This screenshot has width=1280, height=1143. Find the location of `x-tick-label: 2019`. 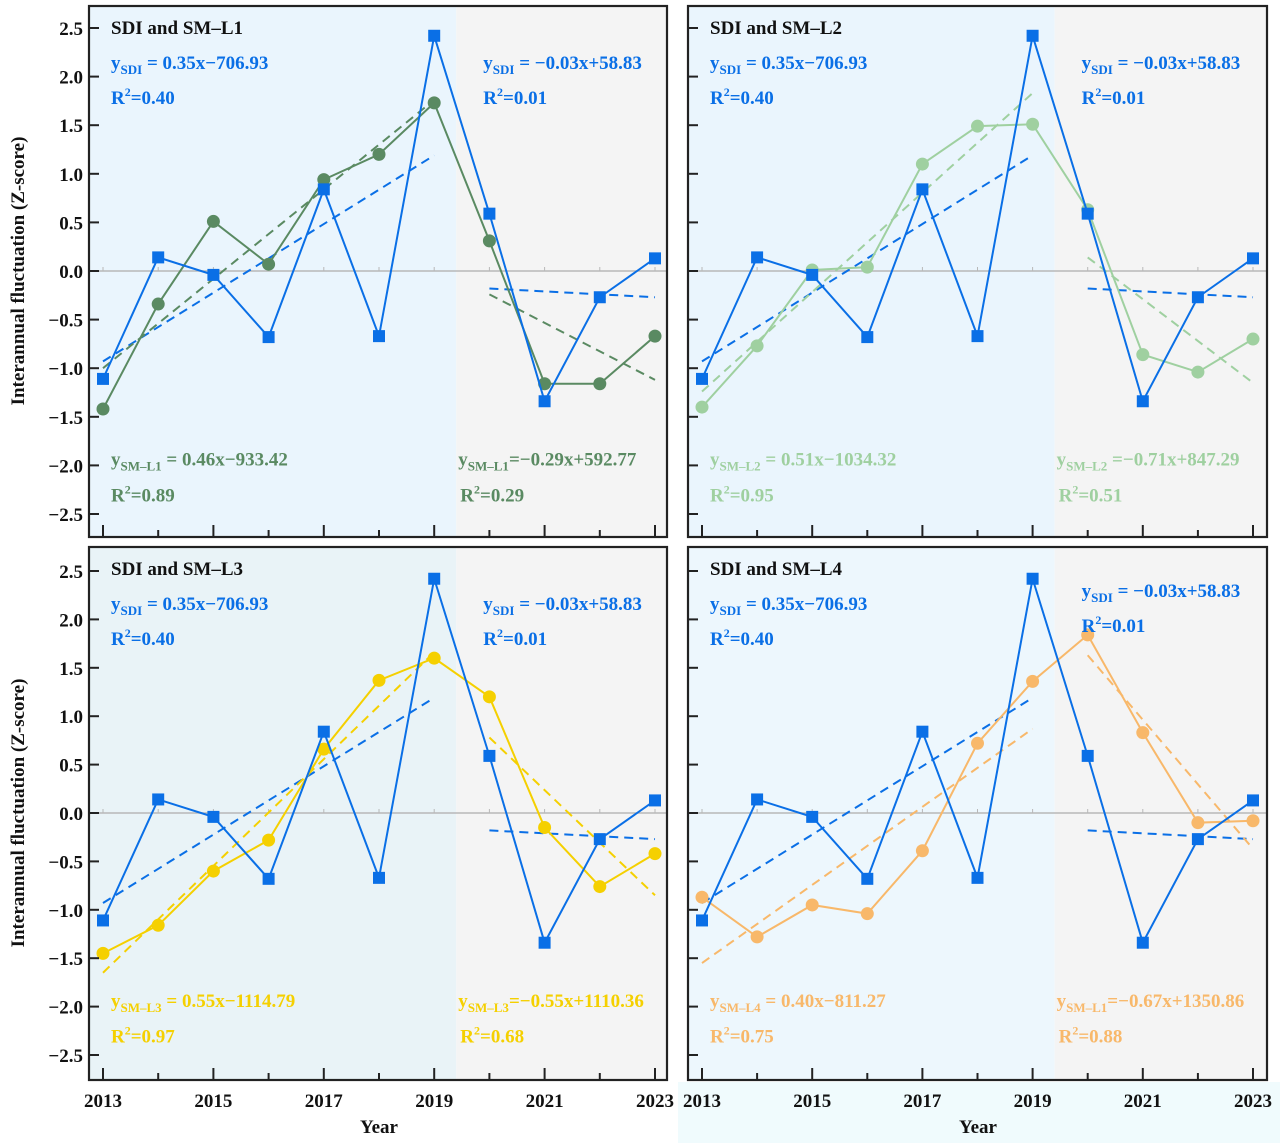

x-tick-label: 2019 is located at coordinates (1033, 1101).